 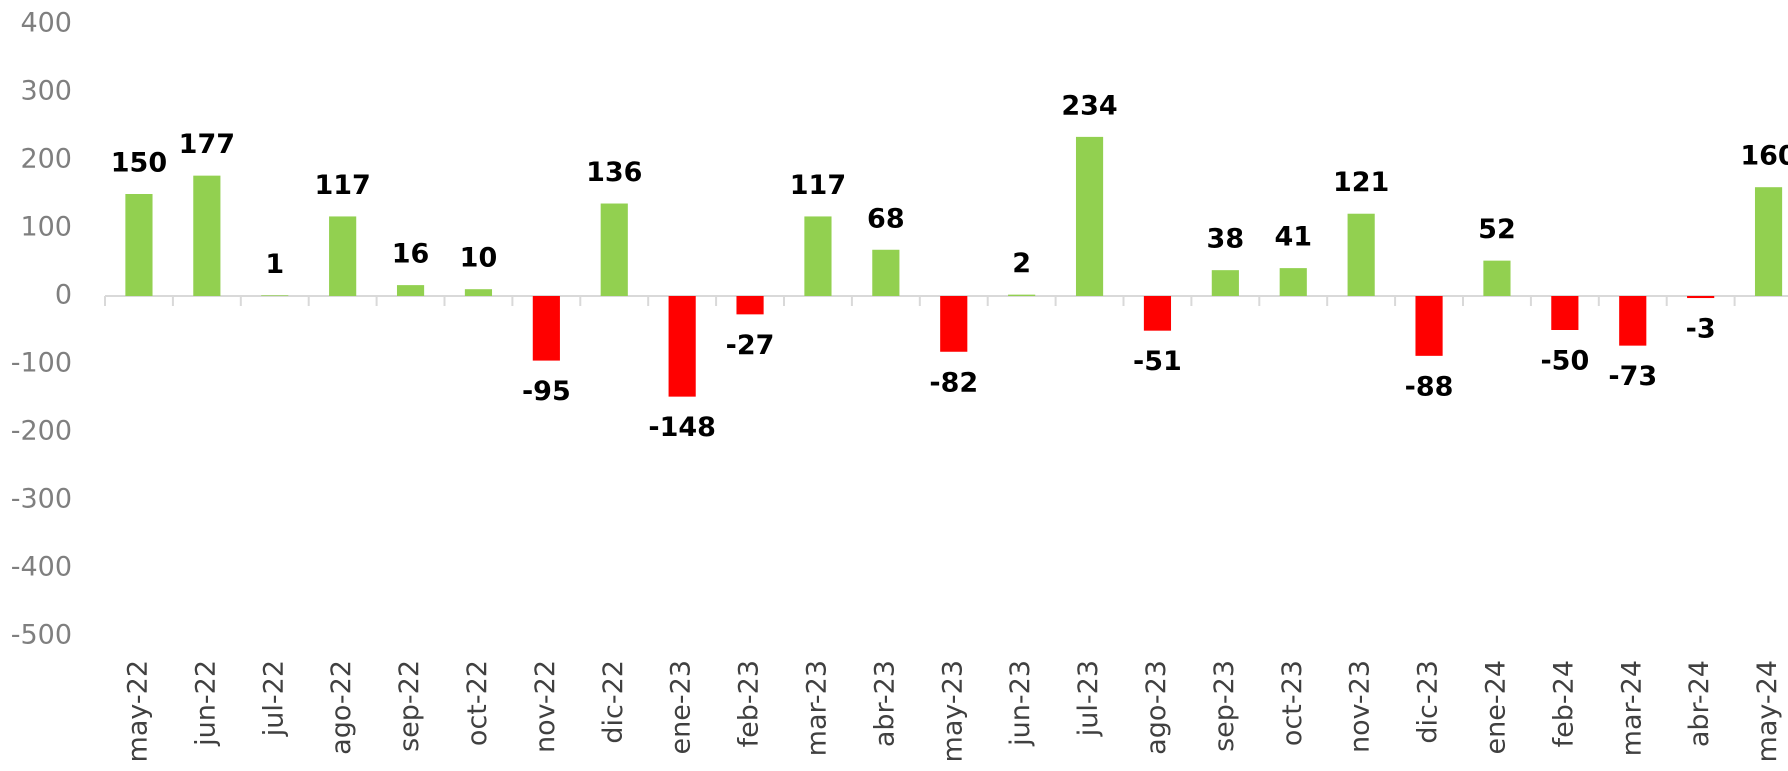 What do you see at coordinates (273, 698) in the screenshot?
I see `x-tick-label: jul-22` at bounding box center [273, 698].